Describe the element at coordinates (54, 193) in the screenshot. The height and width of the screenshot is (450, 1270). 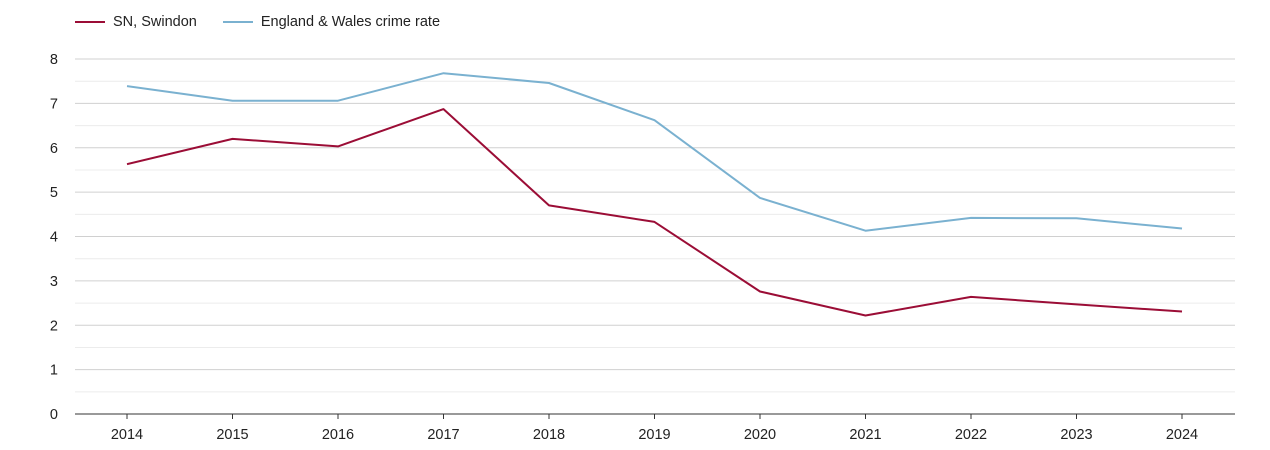
I see `y-tick-label: 5` at that location.